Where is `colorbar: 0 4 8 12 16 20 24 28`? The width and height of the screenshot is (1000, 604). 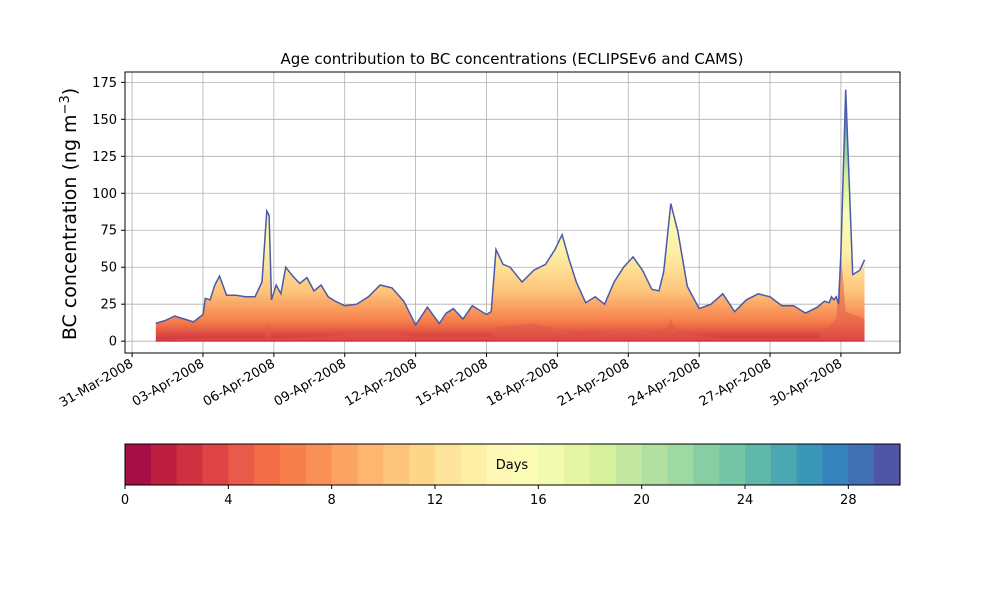
colorbar: 0 4 8 12 16 20 24 28 is located at coordinates (511, 475).